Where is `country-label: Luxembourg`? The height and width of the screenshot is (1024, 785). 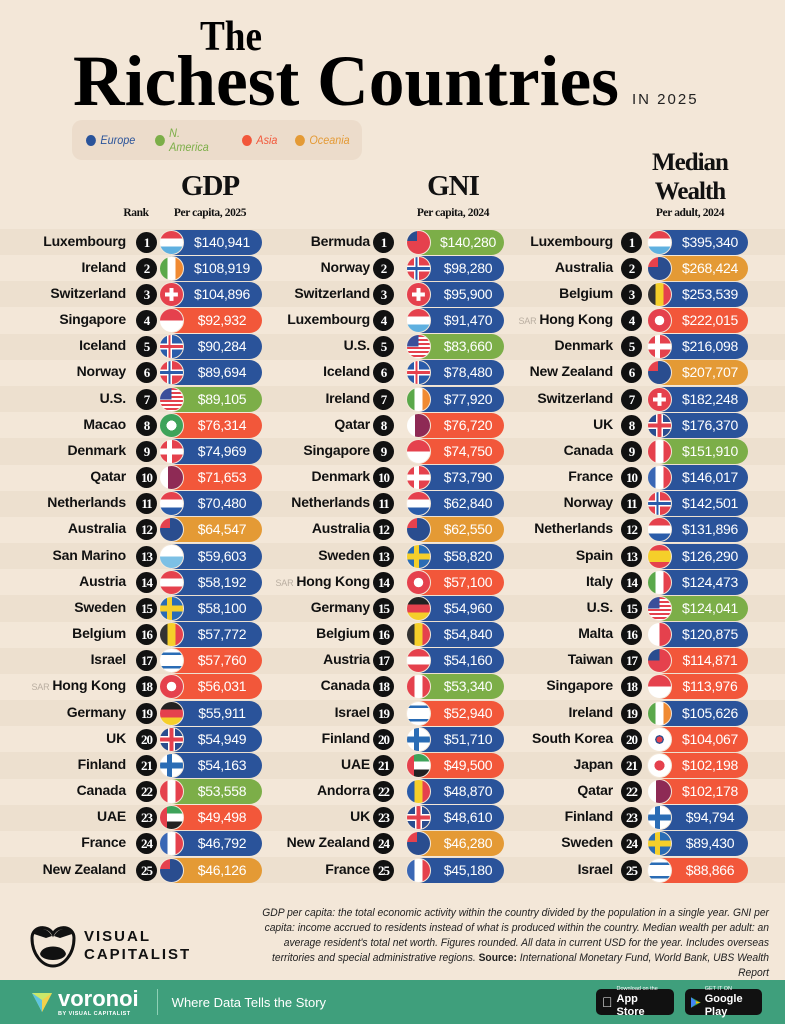 country-label: Luxembourg is located at coordinates (84, 240).